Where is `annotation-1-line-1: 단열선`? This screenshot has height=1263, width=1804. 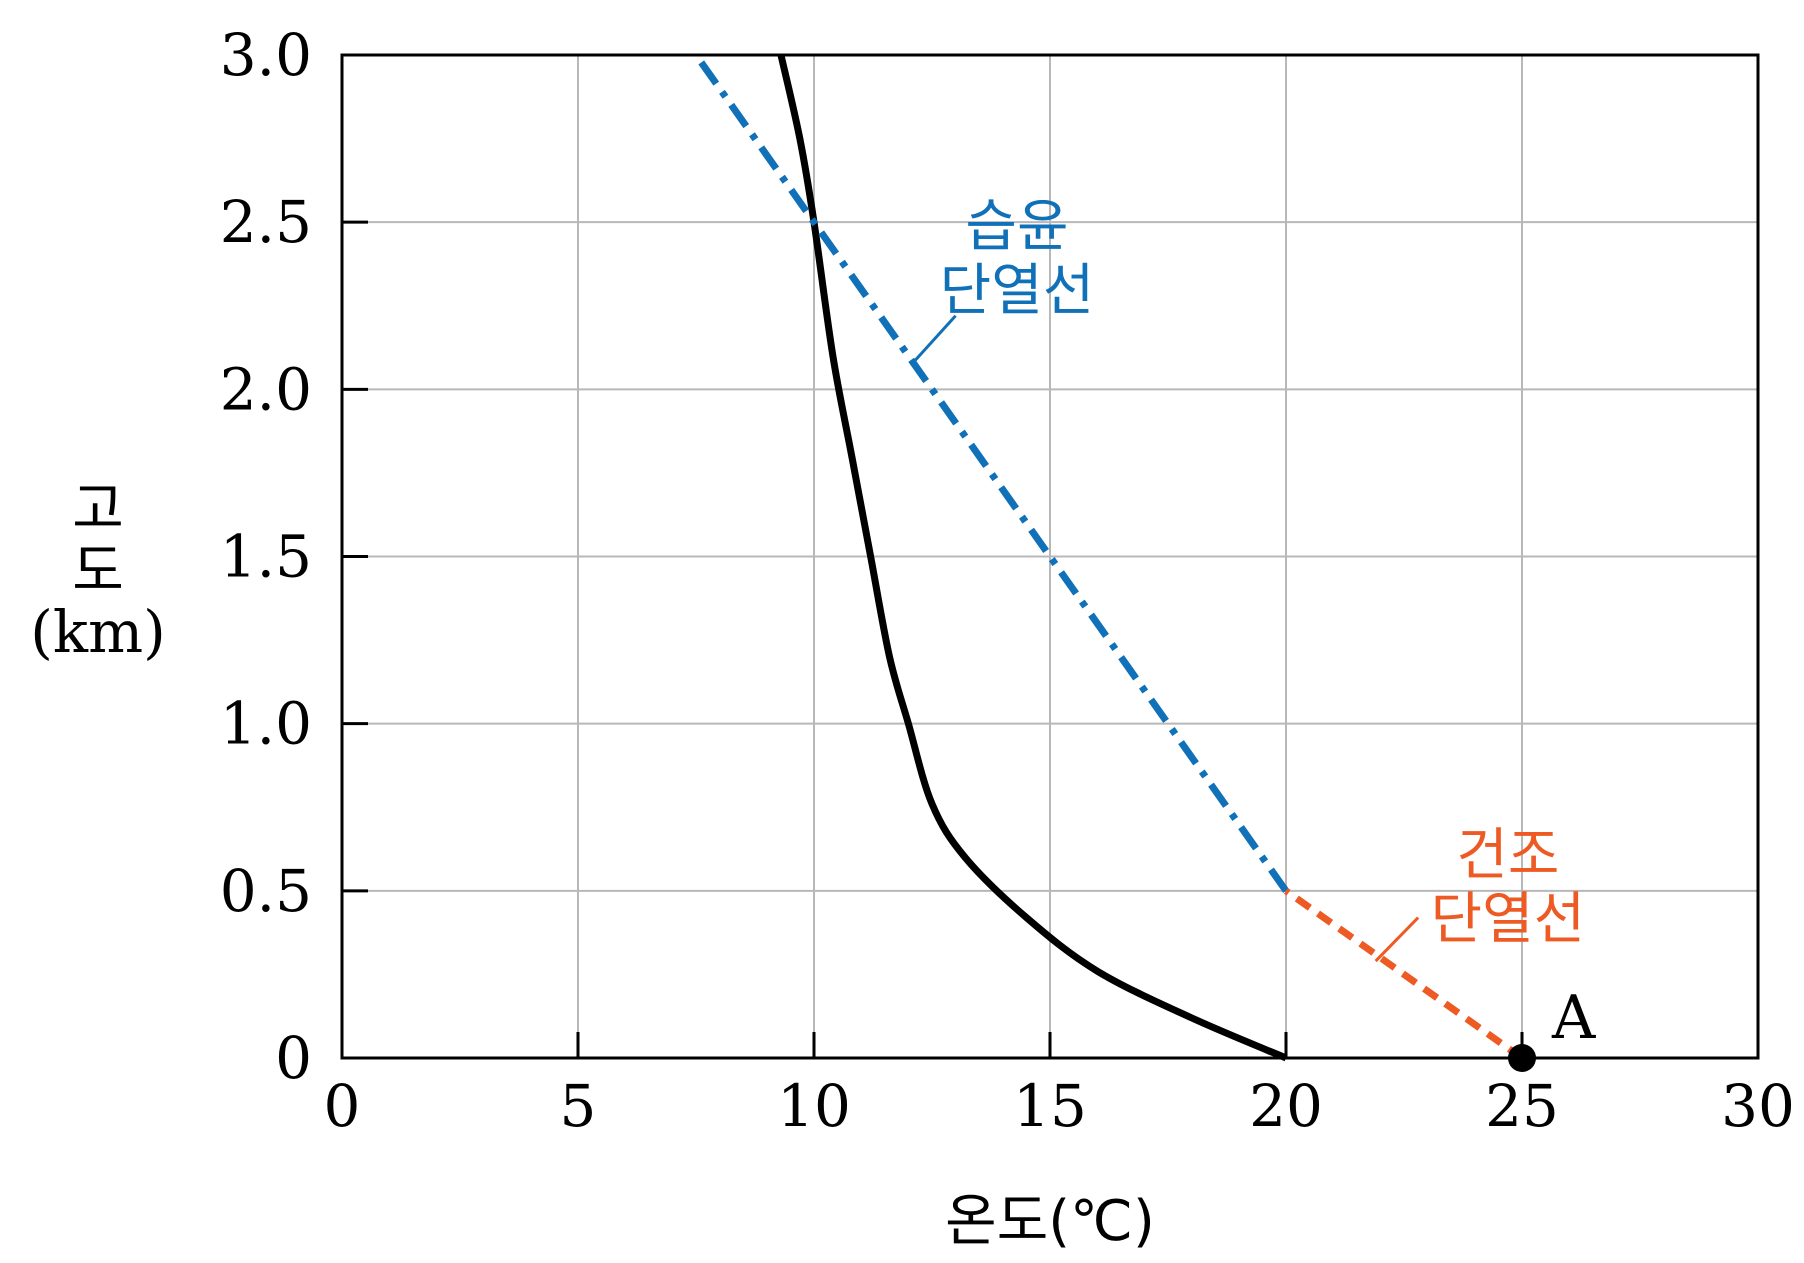
annotation-1-line-1: 단열선 is located at coordinates (1508, 919).